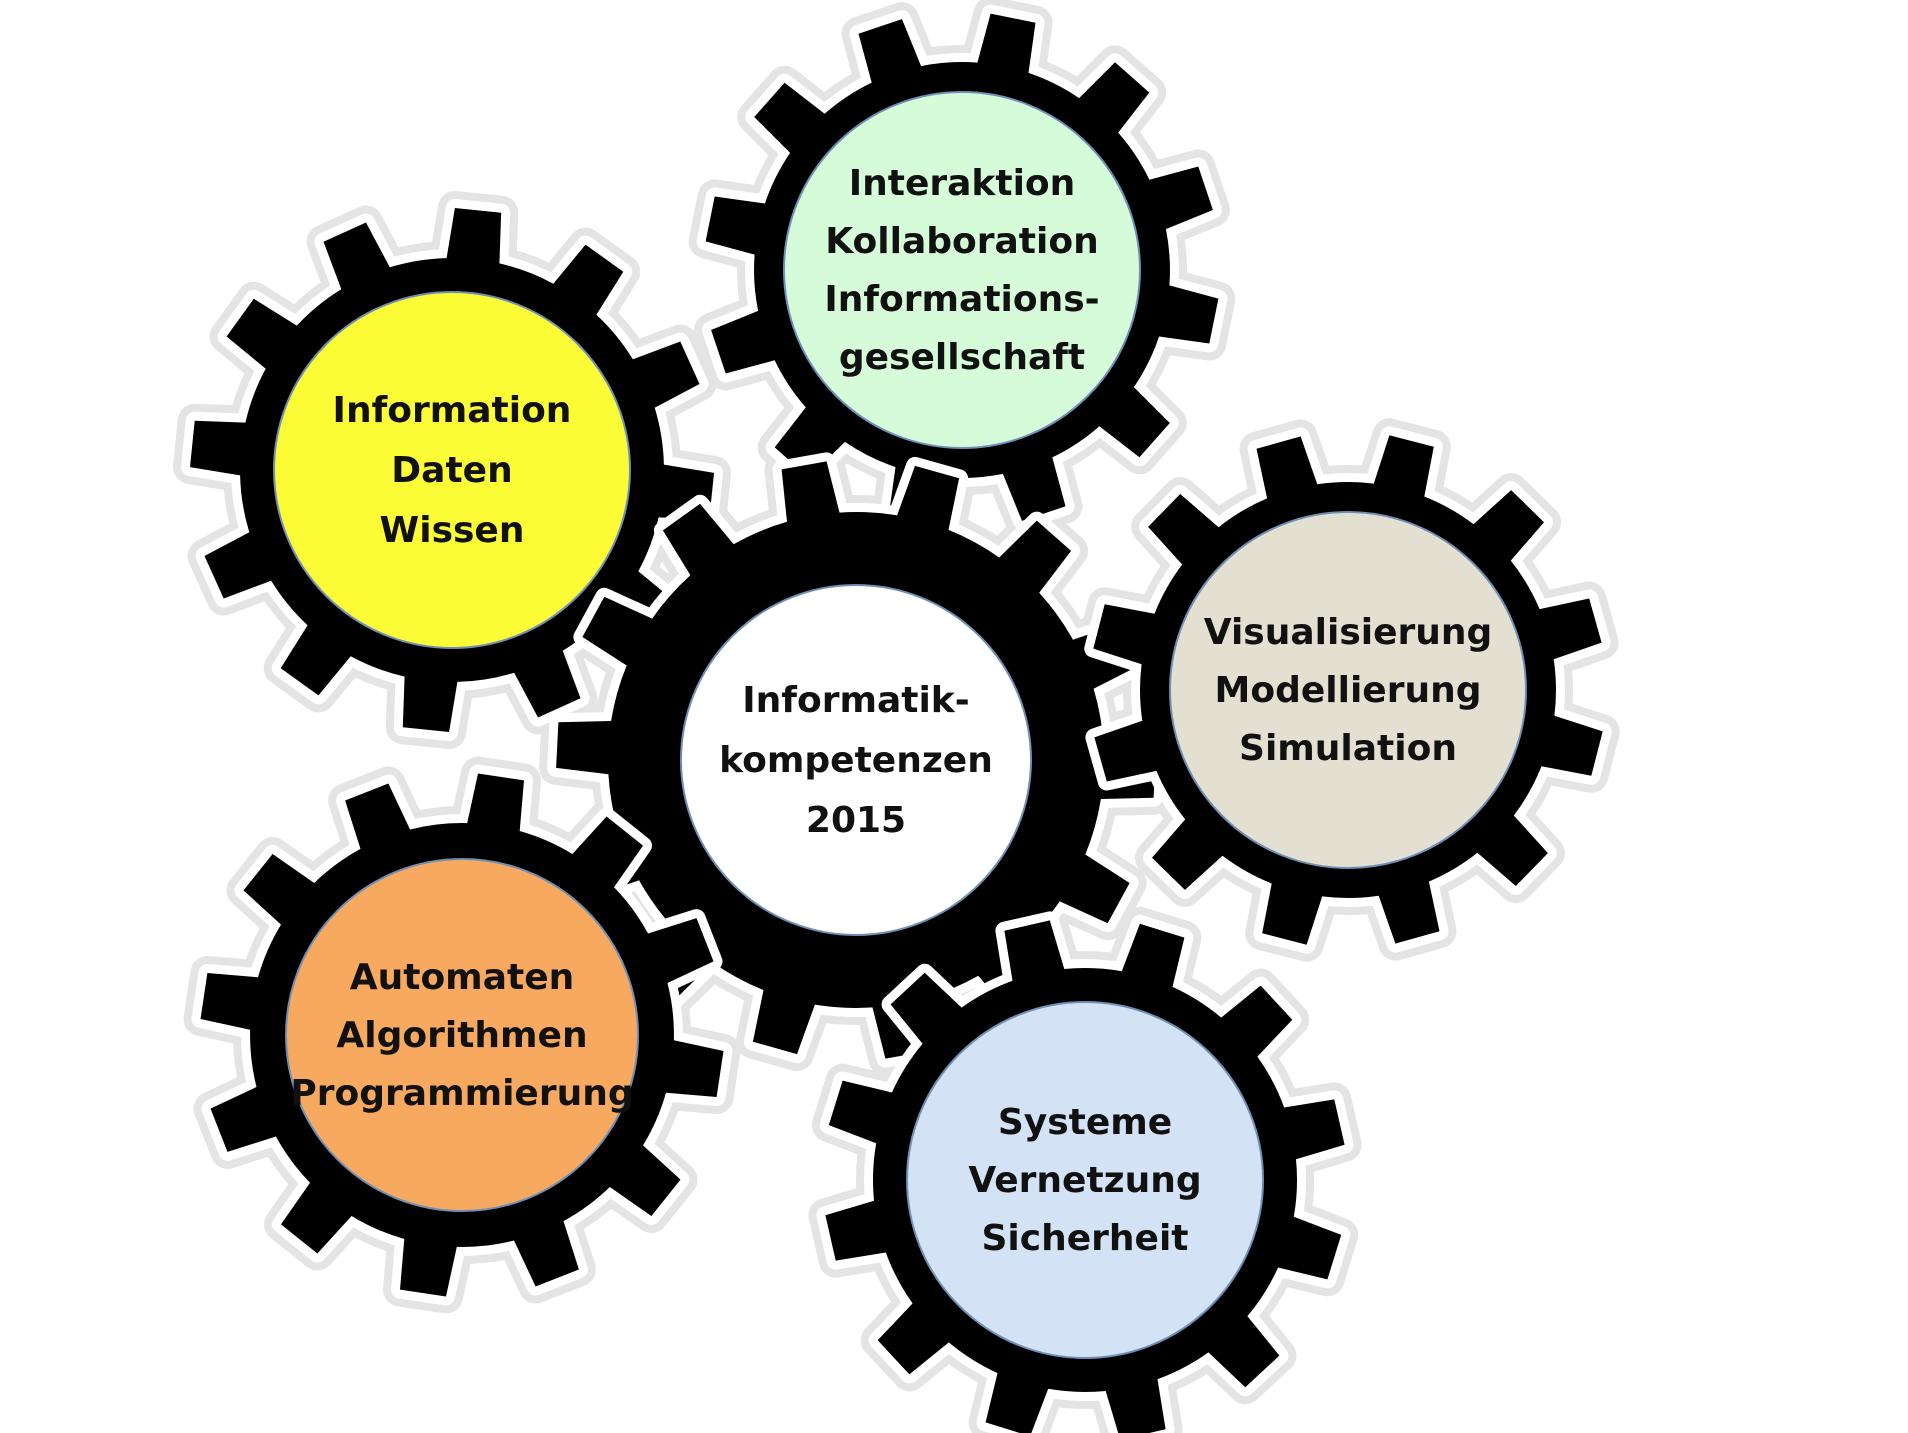 Image resolution: width=1908 pixels, height=1433 pixels. I want to click on gear-automaten, so click(462, 1035).